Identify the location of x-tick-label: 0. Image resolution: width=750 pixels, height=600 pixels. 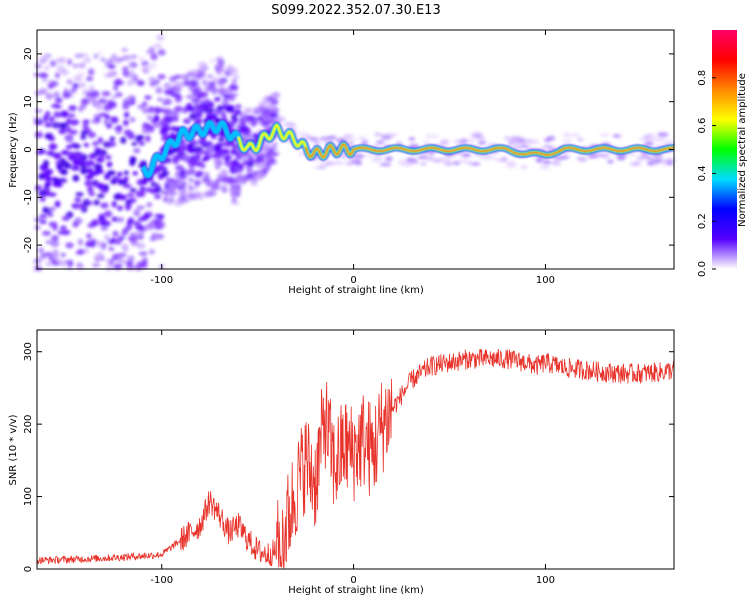
(353, 580).